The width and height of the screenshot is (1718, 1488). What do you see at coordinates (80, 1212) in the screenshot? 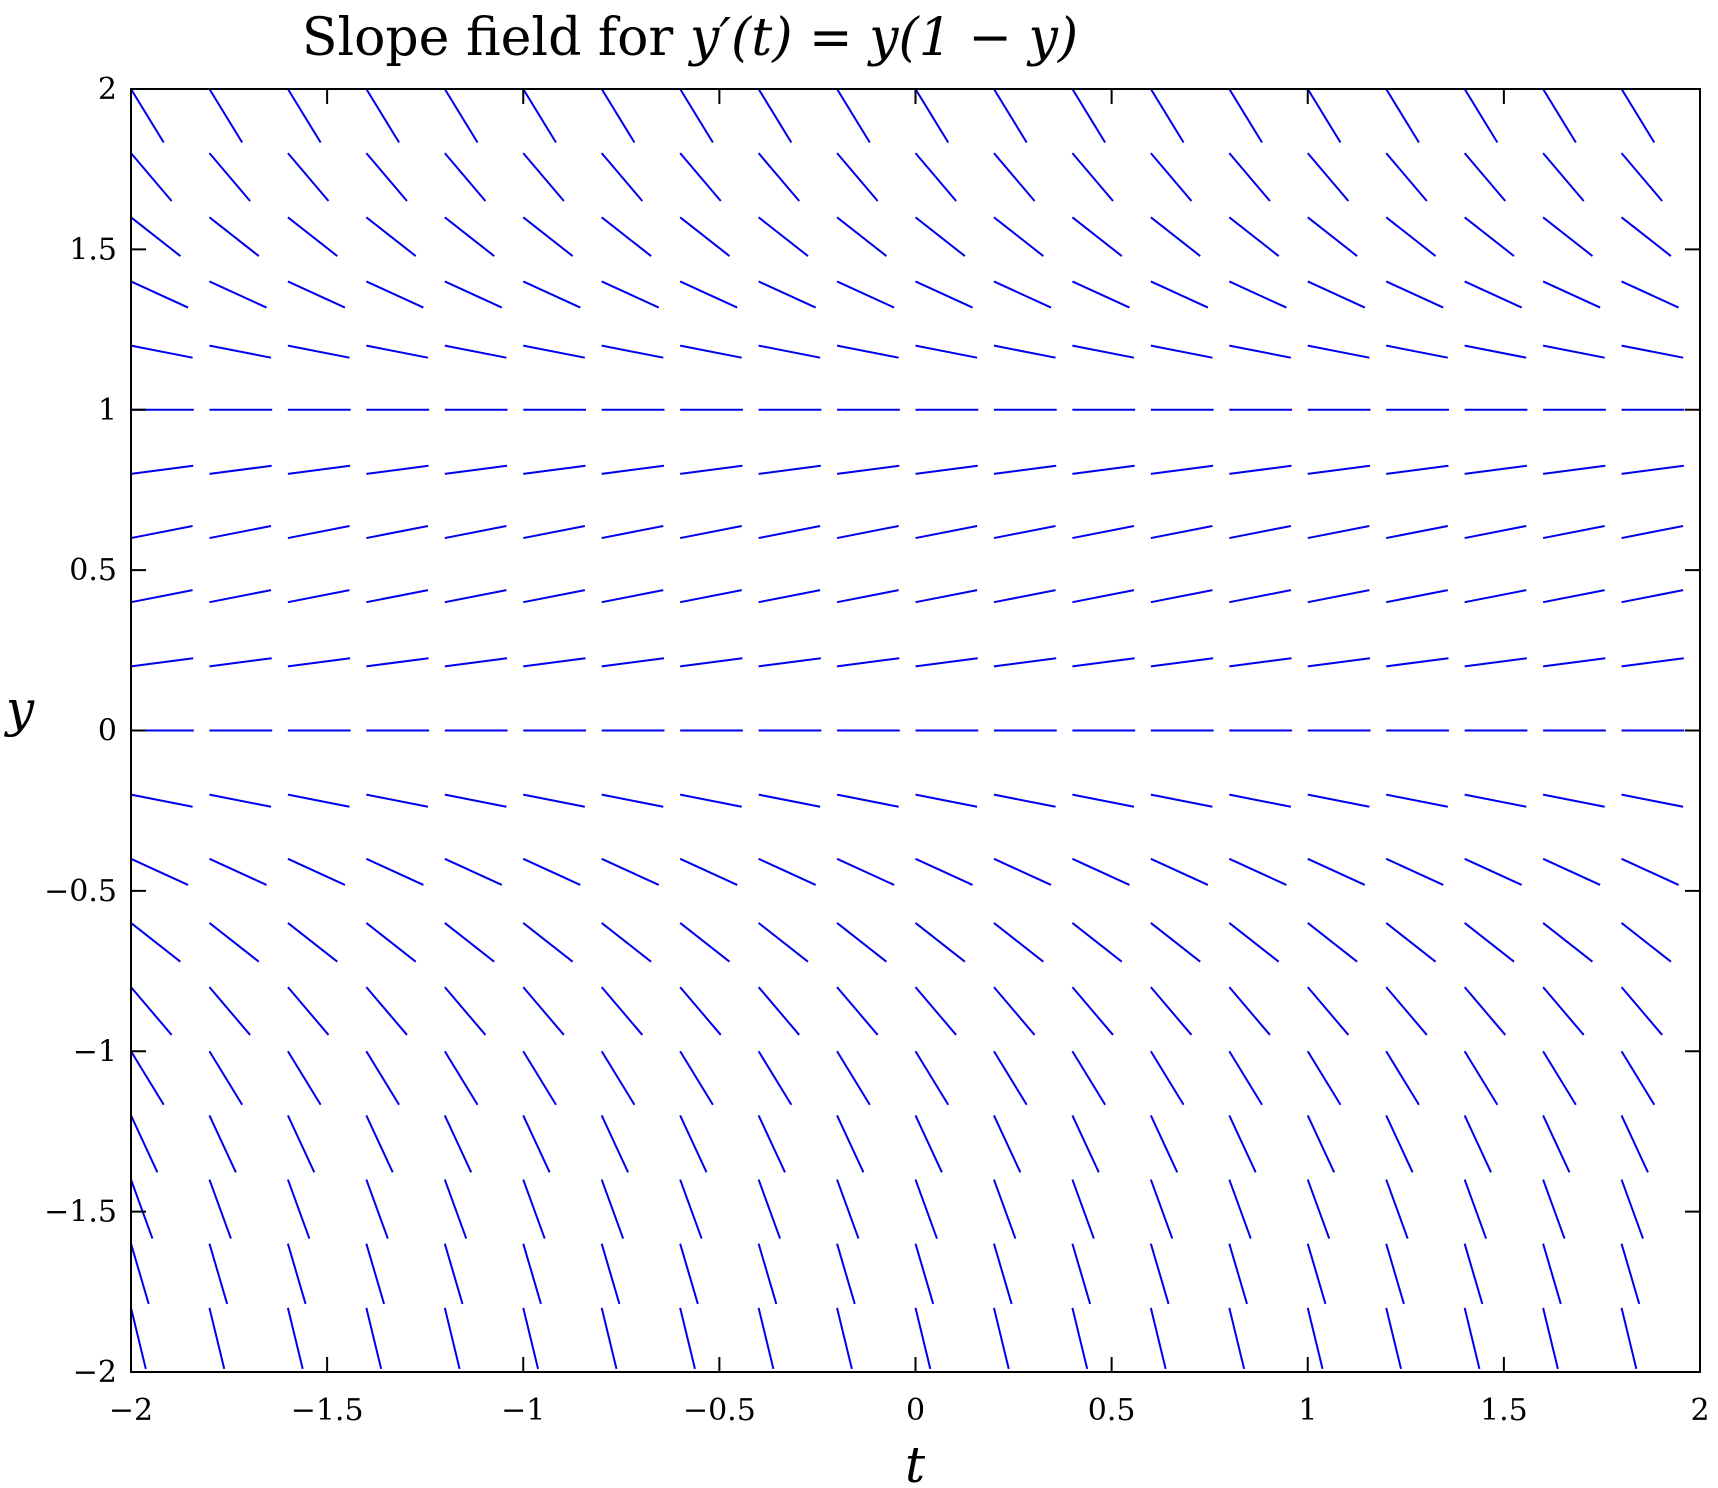
I see `y-tick-label: −1.5` at bounding box center [80, 1212].